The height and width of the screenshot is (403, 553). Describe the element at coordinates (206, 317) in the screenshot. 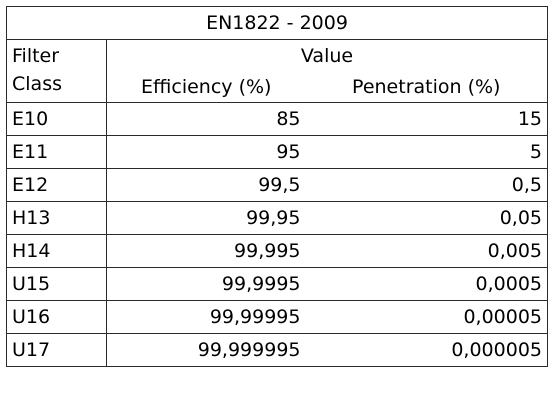

I see `efficiency-cell: 99,99995` at that location.